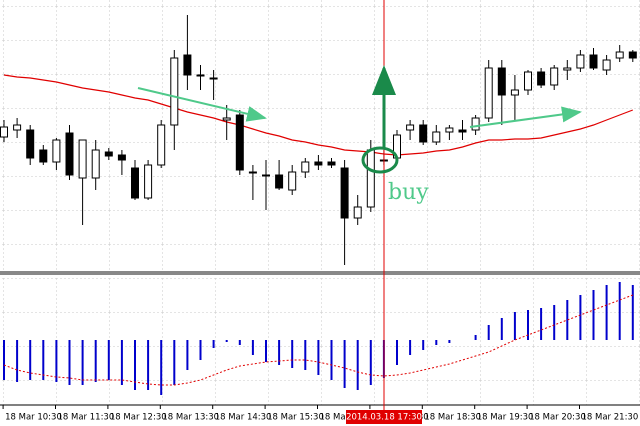 Image resolution: width=640 pixels, height=426 pixels. I want to click on x-tick-label: 18 Mar 10:30, so click(33, 418).